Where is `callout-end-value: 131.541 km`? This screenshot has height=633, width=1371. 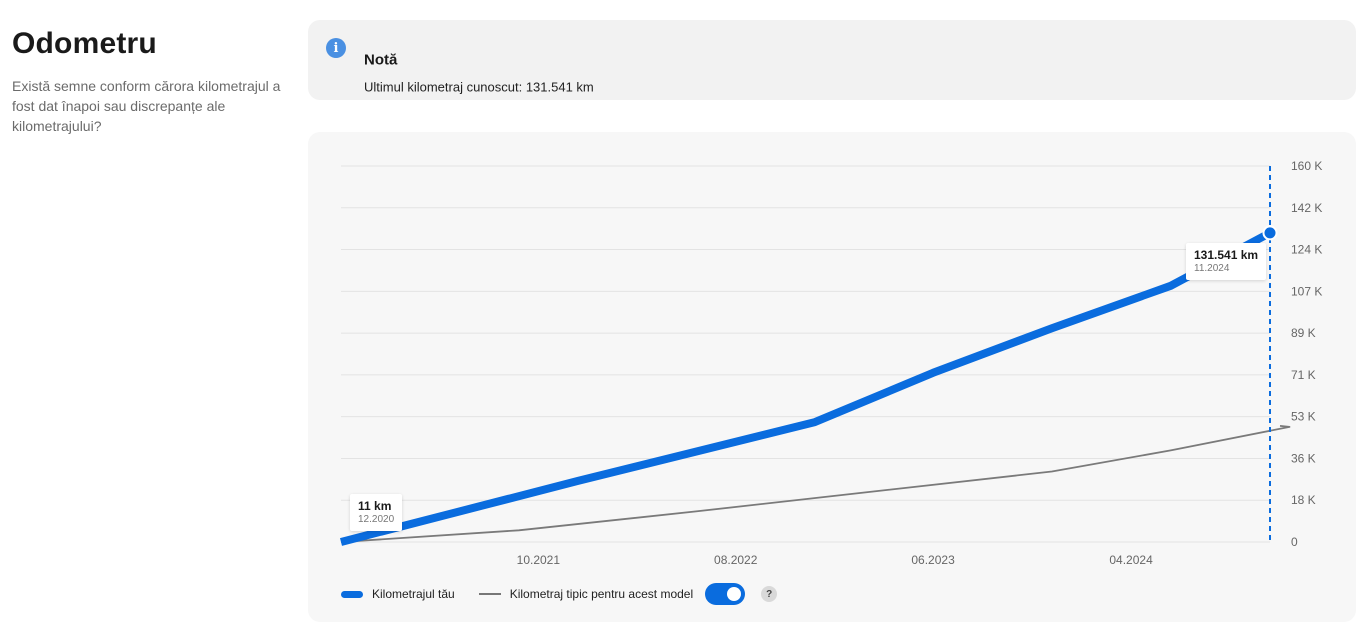
callout-end-value: 131.541 km is located at coordinates (1226, 255).